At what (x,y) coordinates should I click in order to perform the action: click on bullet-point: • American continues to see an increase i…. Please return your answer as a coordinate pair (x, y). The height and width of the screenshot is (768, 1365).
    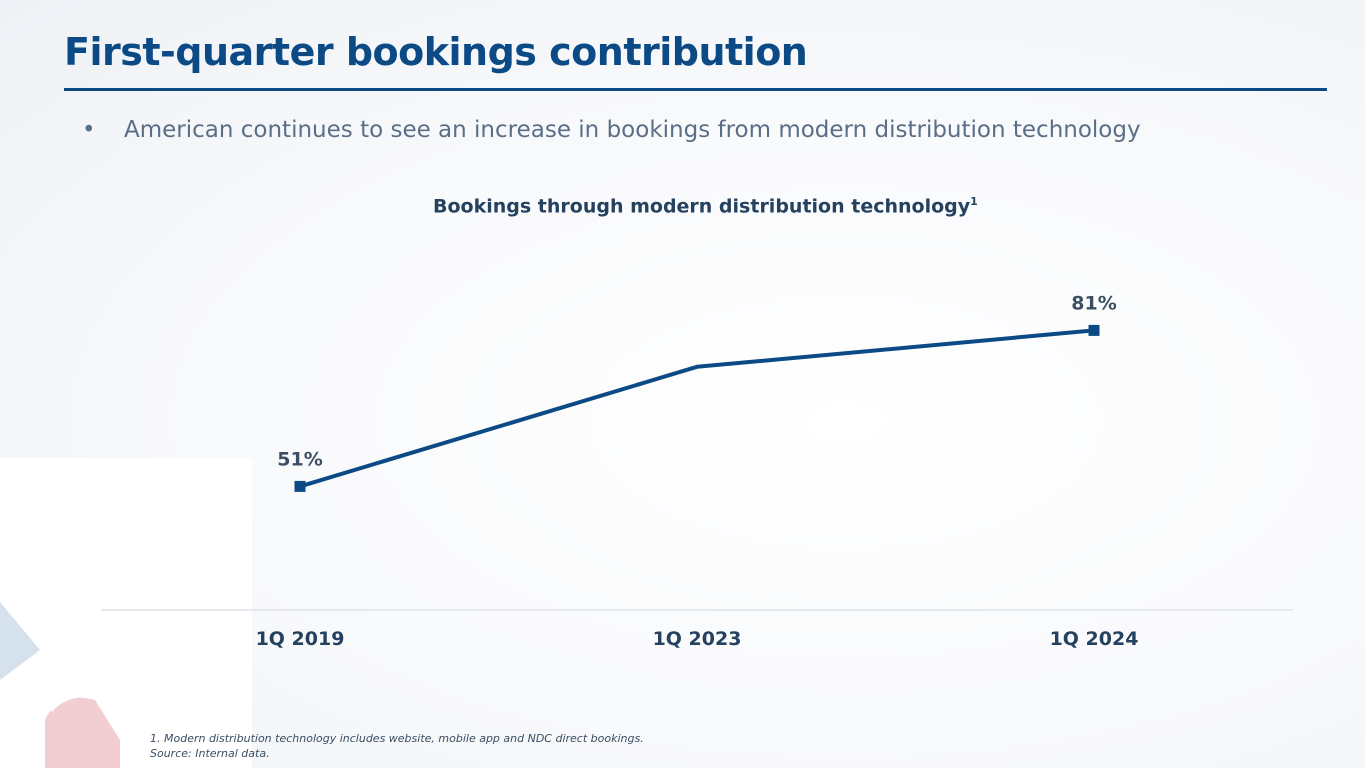
    Looking at the image, I should click on (611, 130).